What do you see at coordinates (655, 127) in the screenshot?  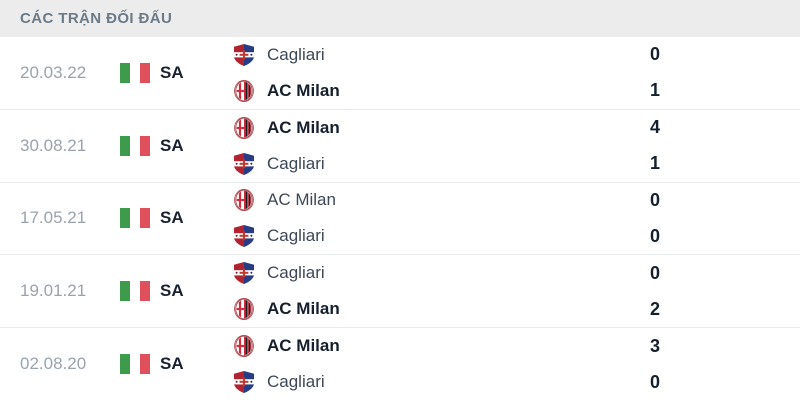 I see `team-score: 4` at bounding box center [655, 127].